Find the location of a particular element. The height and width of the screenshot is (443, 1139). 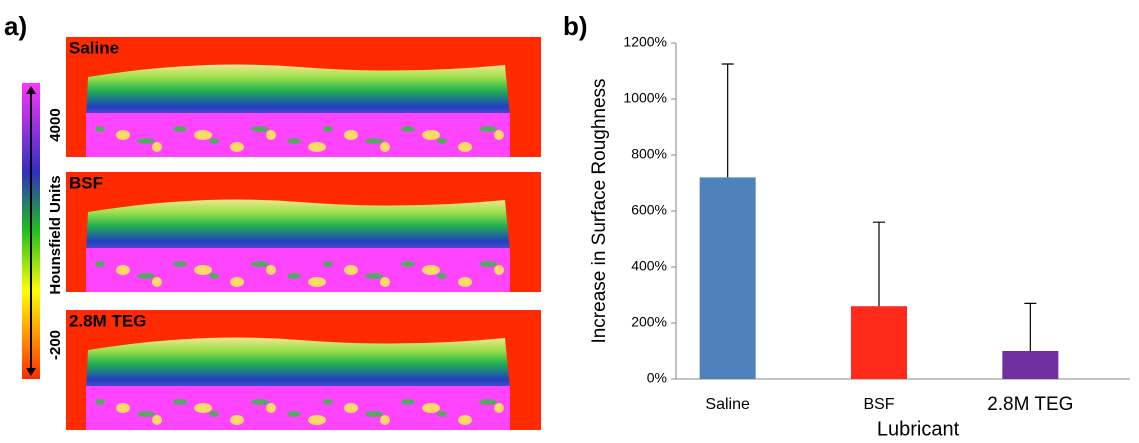

y-tick-label: 800% is located at coordinates (649, 154).